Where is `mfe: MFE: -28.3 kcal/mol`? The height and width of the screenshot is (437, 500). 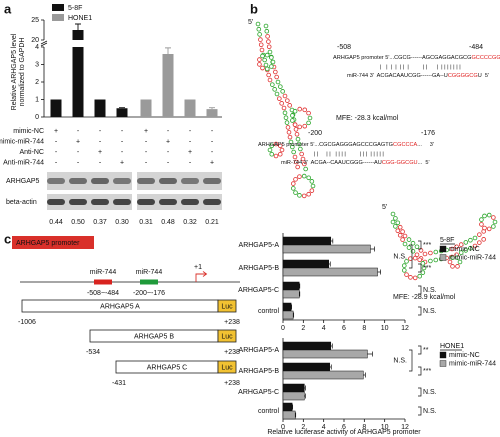
mfe: MFE: -28.3 kcal/mol is located at coordinates (367, 118).